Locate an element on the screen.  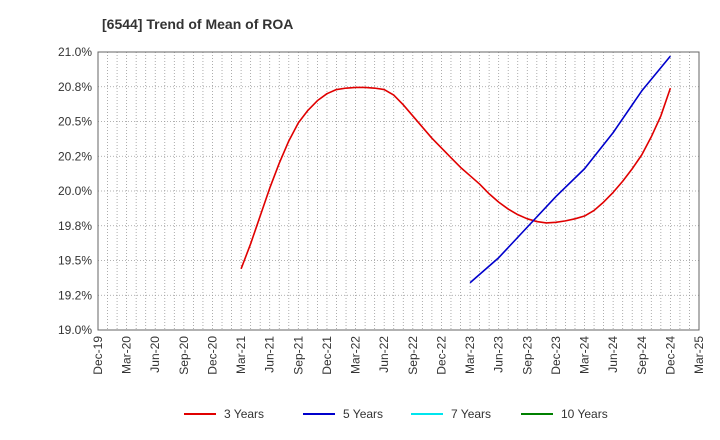
legend: 3 Years 5 Years 7 Years 10 Years is located at coordinates (396, 414).